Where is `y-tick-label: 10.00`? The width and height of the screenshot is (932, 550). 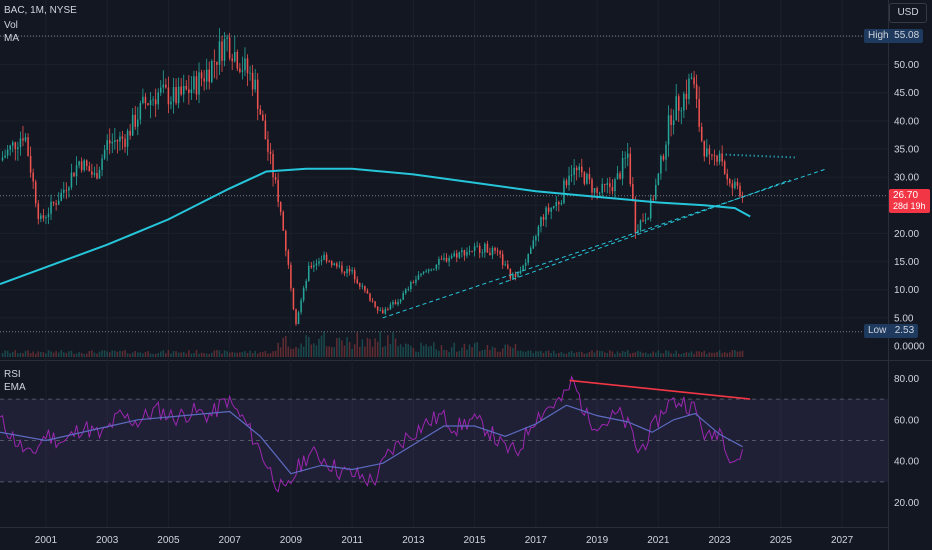
y-tick-label: 10.00 is located at coordinates (906, 290).